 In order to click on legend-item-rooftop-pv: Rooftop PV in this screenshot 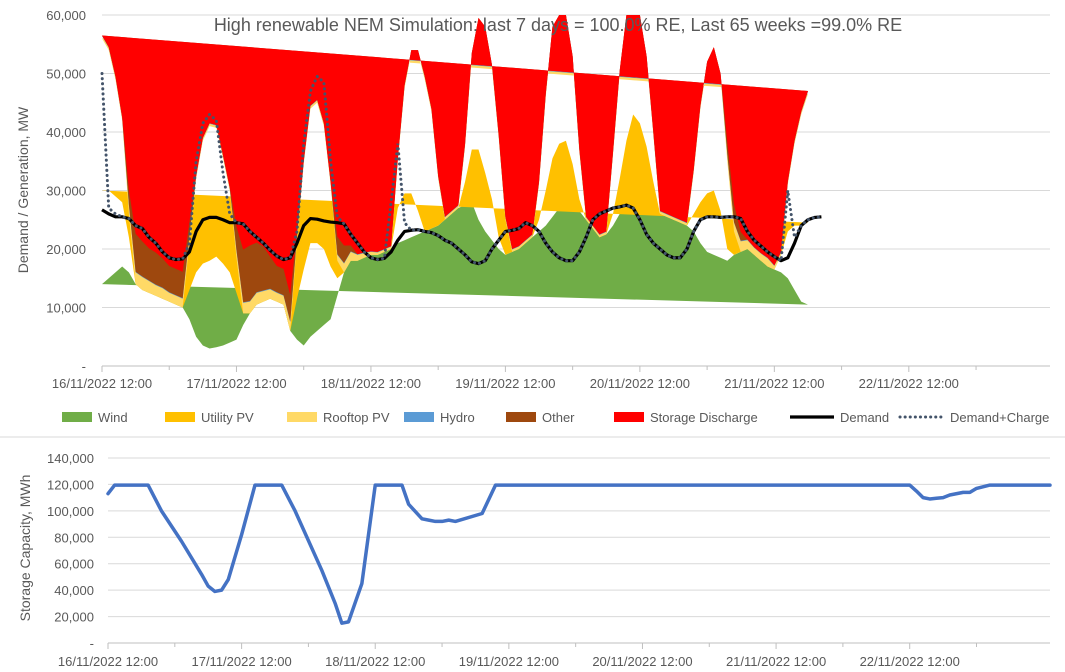, I will do `click(338, 417)`.